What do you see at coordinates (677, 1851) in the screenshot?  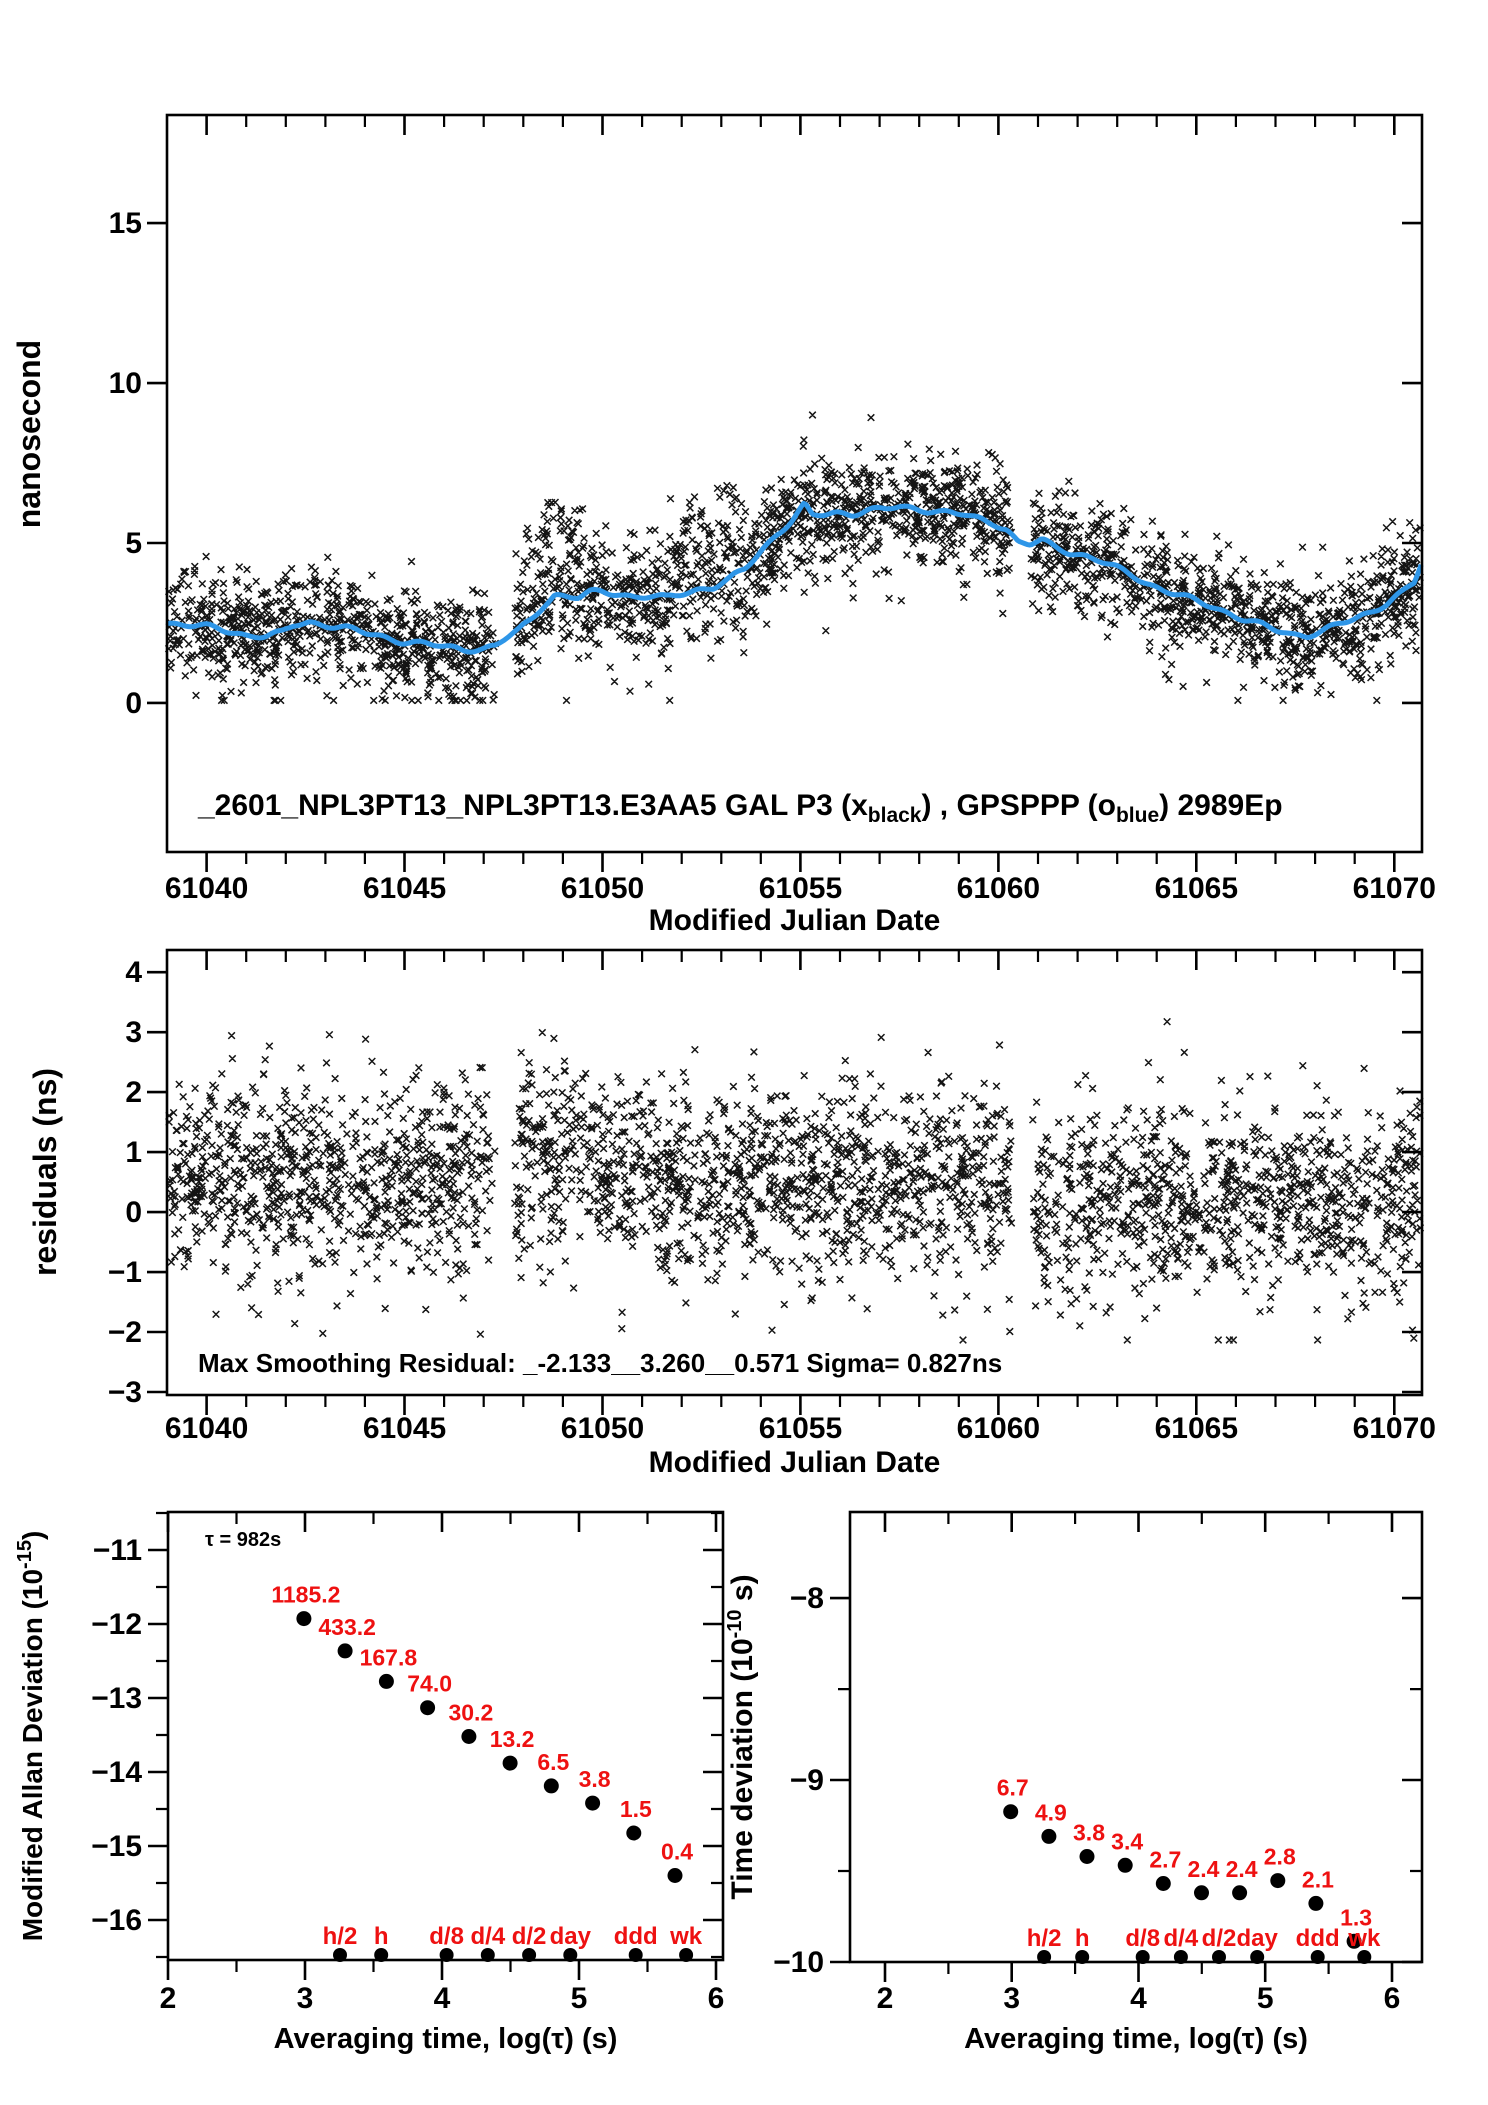 I see `mdev-point-label: 0.4` at bounding box center [677, 1851].